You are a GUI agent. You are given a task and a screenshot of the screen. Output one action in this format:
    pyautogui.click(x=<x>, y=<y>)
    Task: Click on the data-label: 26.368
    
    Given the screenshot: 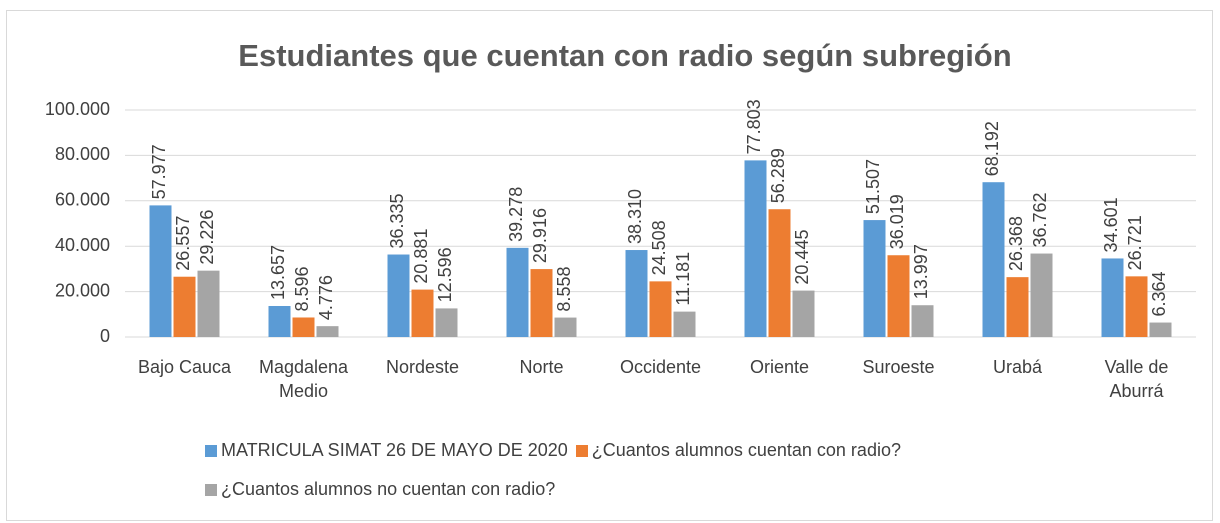 What is the action you would take?
    pyautogui.click(x=1016, y=243)
    